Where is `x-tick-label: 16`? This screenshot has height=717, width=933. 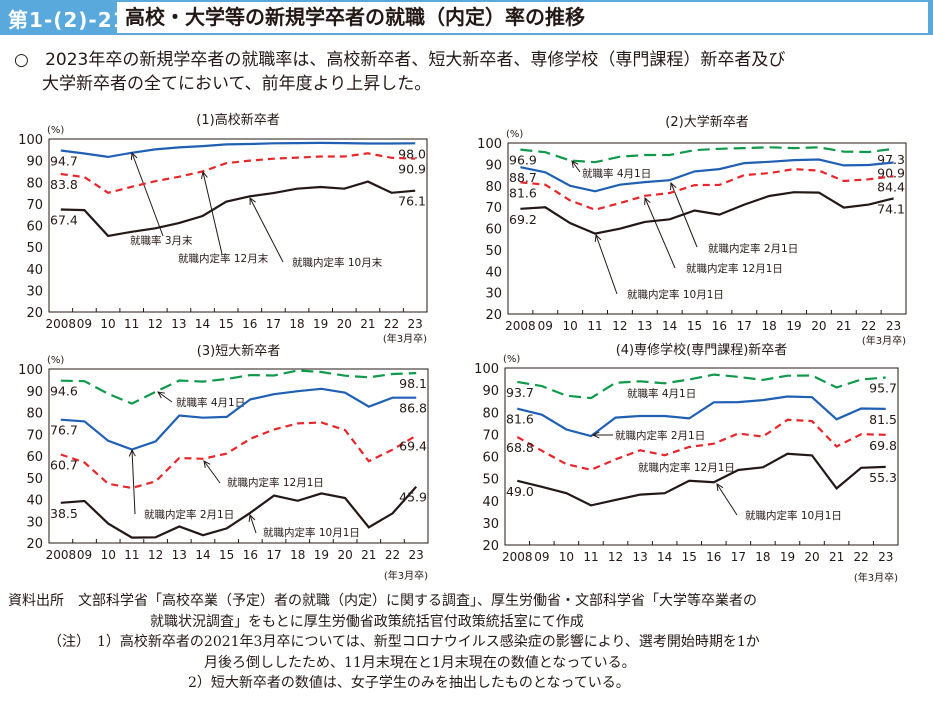 x-tick-label: 16 is located at coordinates (719, 326).